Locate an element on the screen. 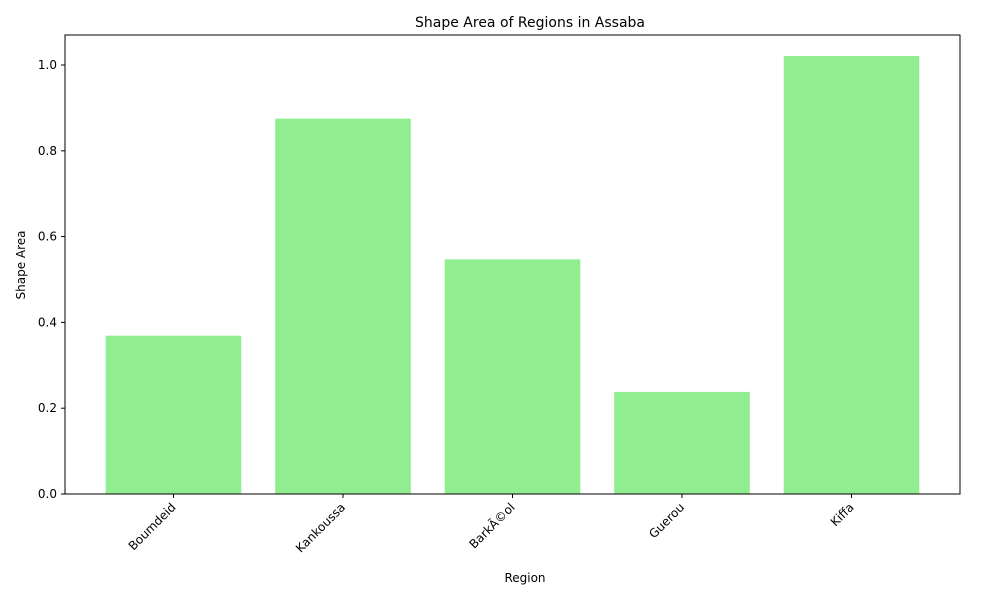 The image size is (1000, 600). x-tick-label-3: Guerou is located at coordinates (666, 520).